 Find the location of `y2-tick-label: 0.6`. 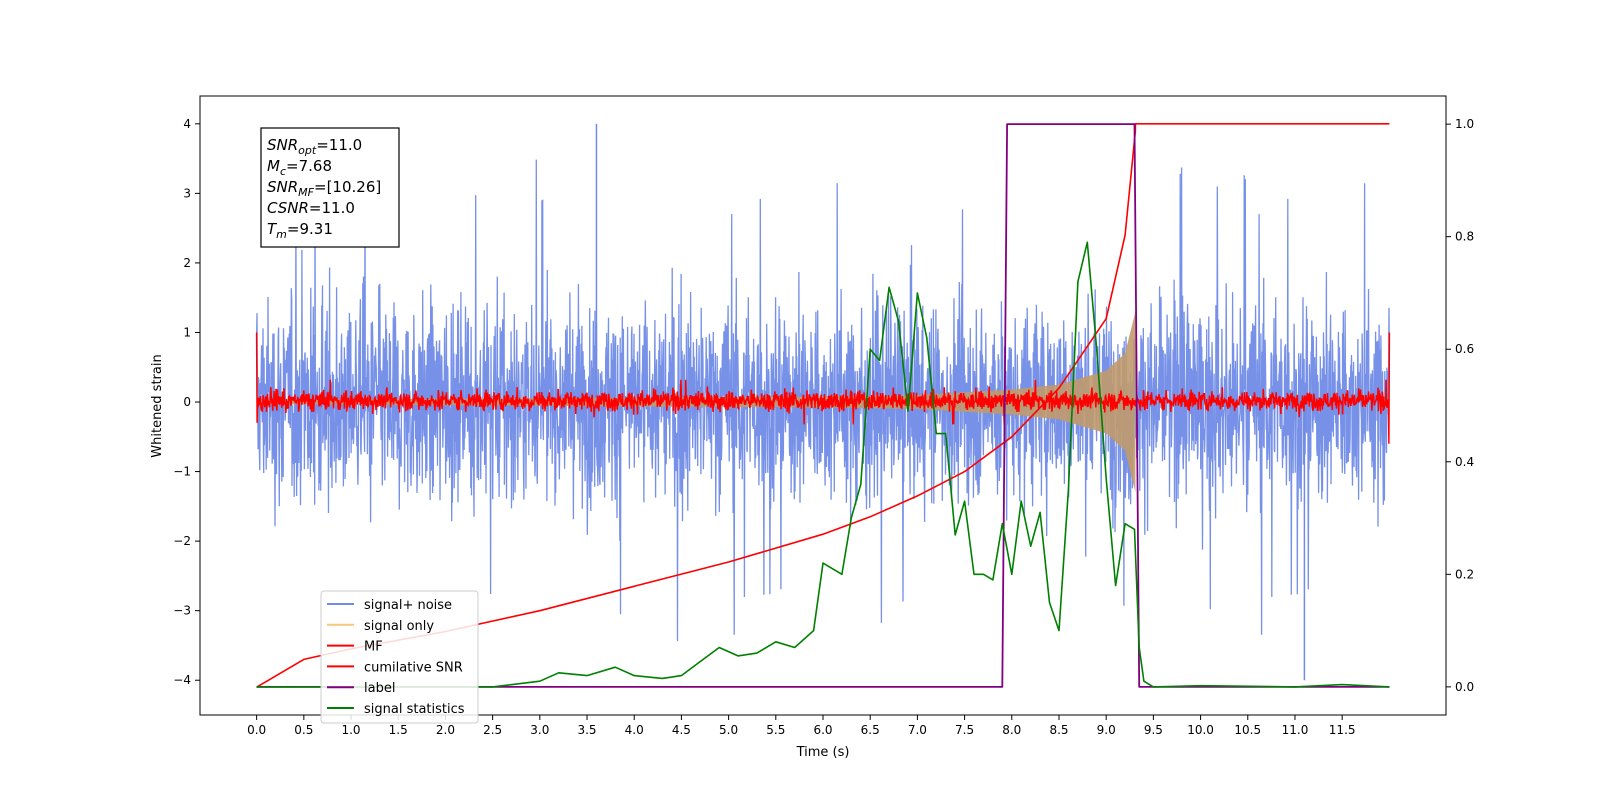

y2-tick-label: 0.6 is located at coordinates (1464, 349).